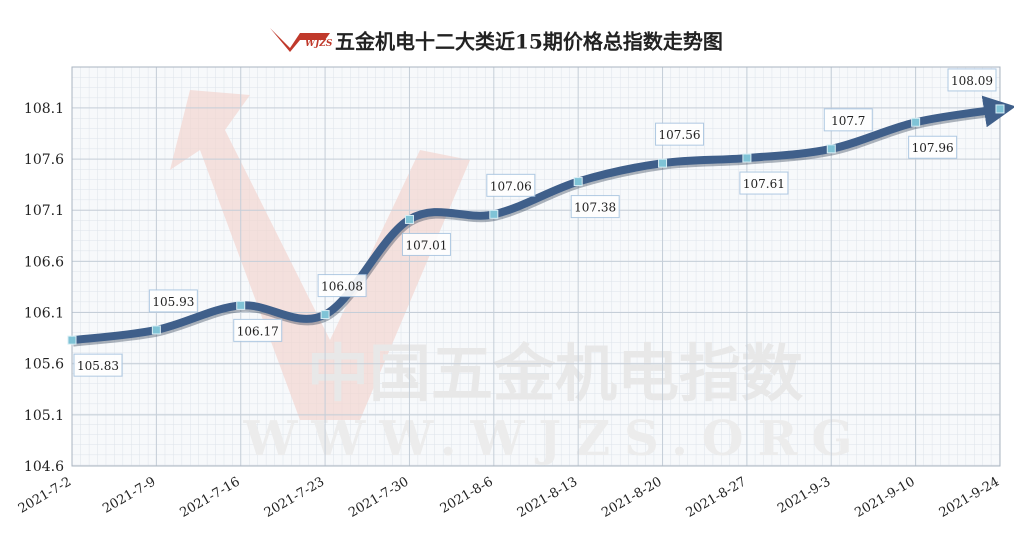 This screenshot has width=1014, height=551. Describe the element at coordinates (555, 439) in the screenshot. I see `watermark-url: WWW.WJZS.ORG` at that location.